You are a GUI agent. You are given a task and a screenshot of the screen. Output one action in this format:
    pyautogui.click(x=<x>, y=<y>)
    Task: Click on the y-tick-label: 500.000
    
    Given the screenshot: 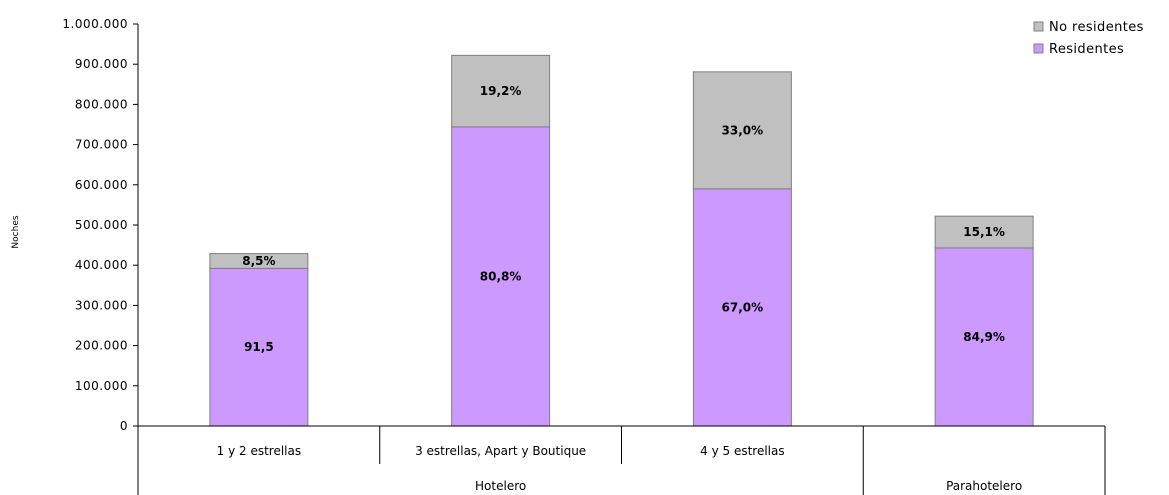 What is the action you would take?
    pyautogui.click(x=101, y=225)
    